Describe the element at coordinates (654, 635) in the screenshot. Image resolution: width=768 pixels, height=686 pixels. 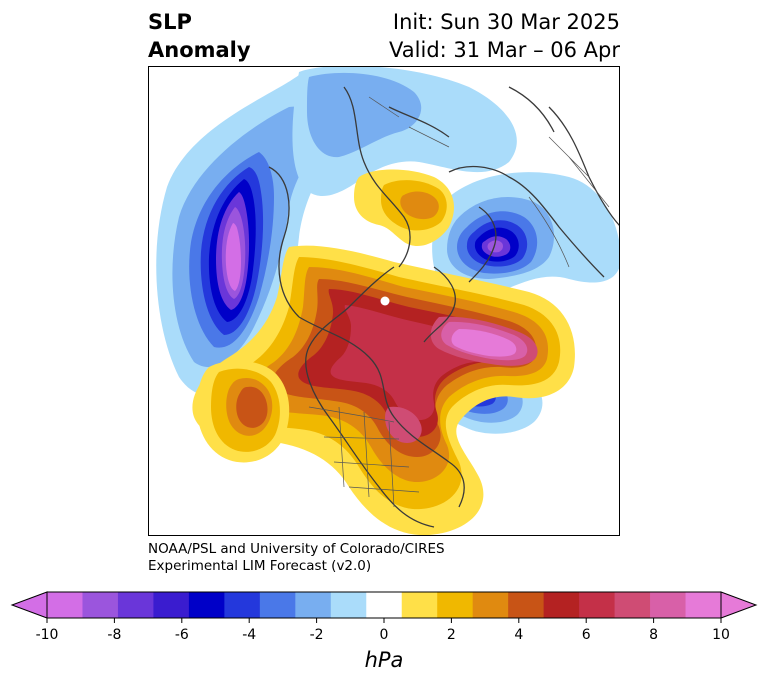
I see `colorbar-tick-label: 8` at that location.